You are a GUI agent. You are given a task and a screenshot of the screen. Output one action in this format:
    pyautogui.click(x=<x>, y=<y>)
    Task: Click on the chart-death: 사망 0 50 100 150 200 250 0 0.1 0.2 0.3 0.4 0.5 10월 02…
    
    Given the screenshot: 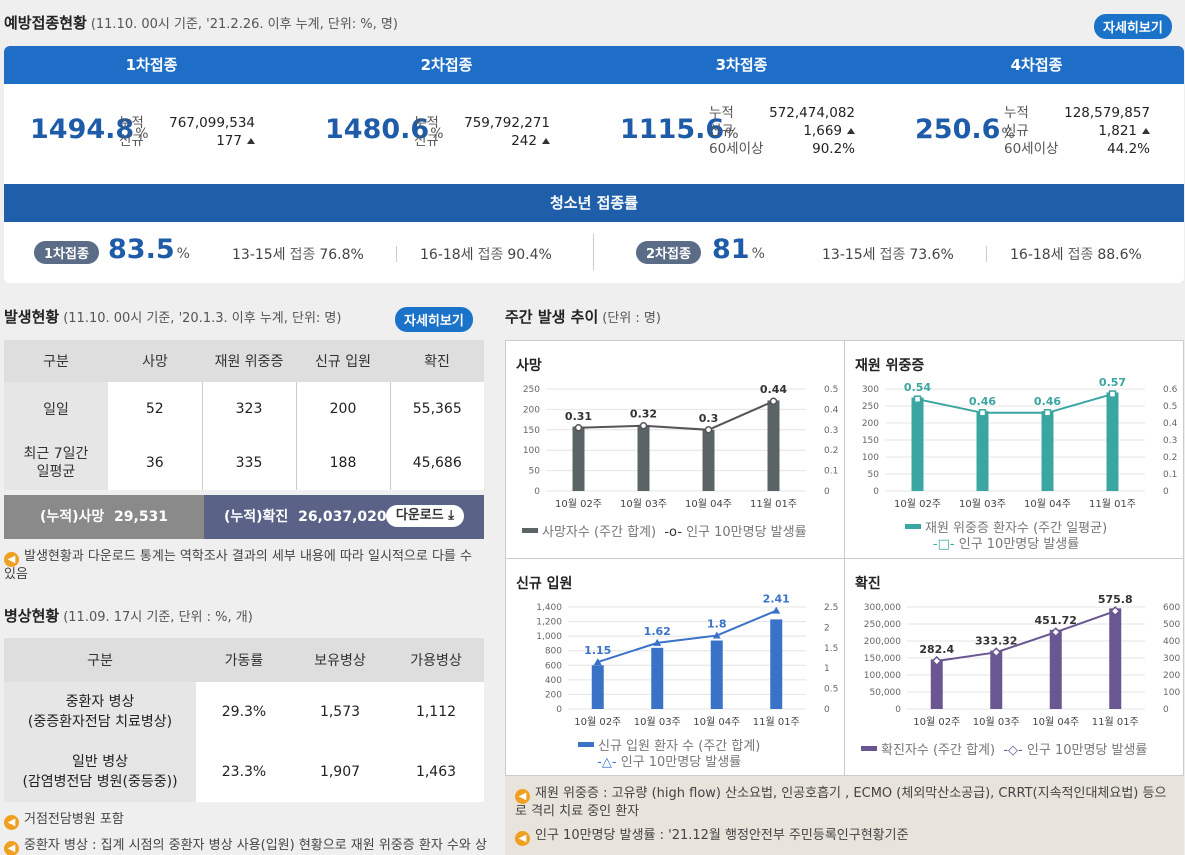 What is the action you would take?
    pyautogui.click(x=675, y=450)
    